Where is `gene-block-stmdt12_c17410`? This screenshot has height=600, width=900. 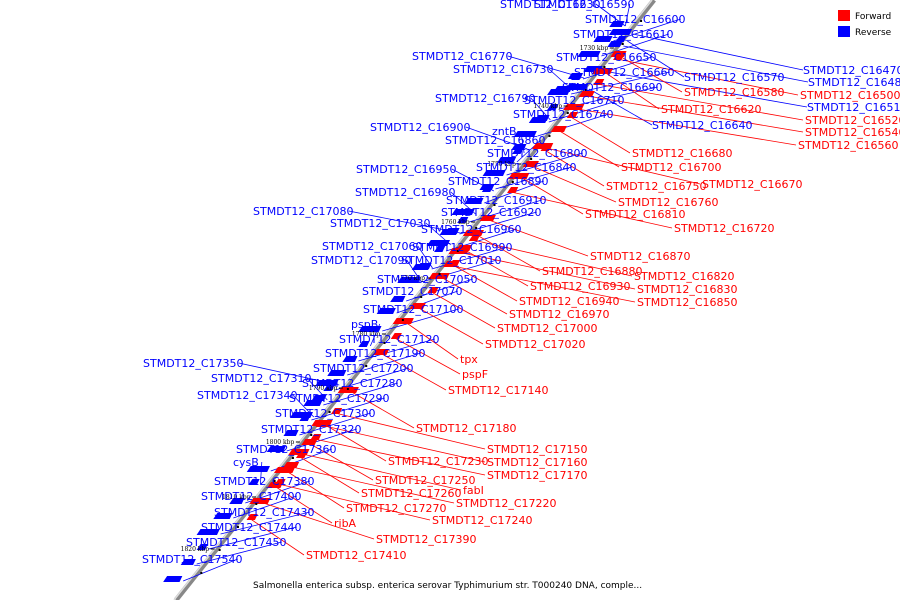
gene-block-stmdt12_c17410 is located at coordinates (252, 517).